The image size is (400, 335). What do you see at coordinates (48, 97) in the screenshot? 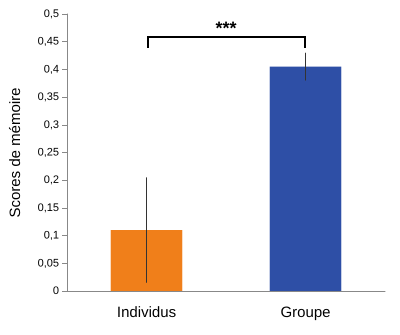
I see `y-tick-label: 0,35` at bounding box center [48, 97].